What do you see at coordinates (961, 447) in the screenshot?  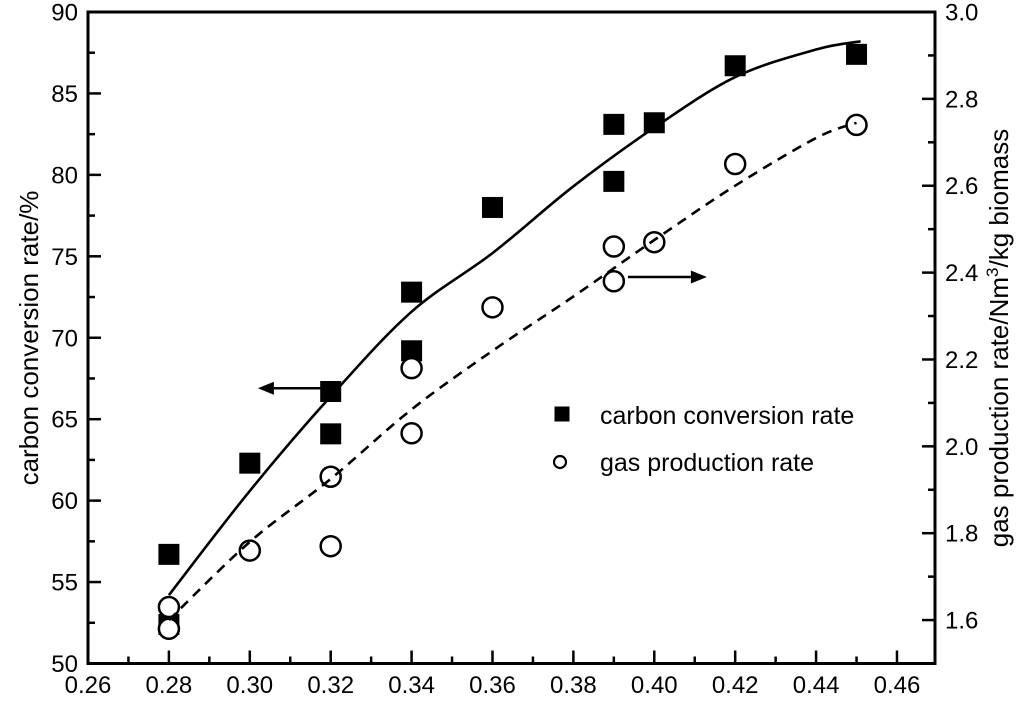 I see `y-right-tick-label: 2.0` at bounding box center [961, 447].